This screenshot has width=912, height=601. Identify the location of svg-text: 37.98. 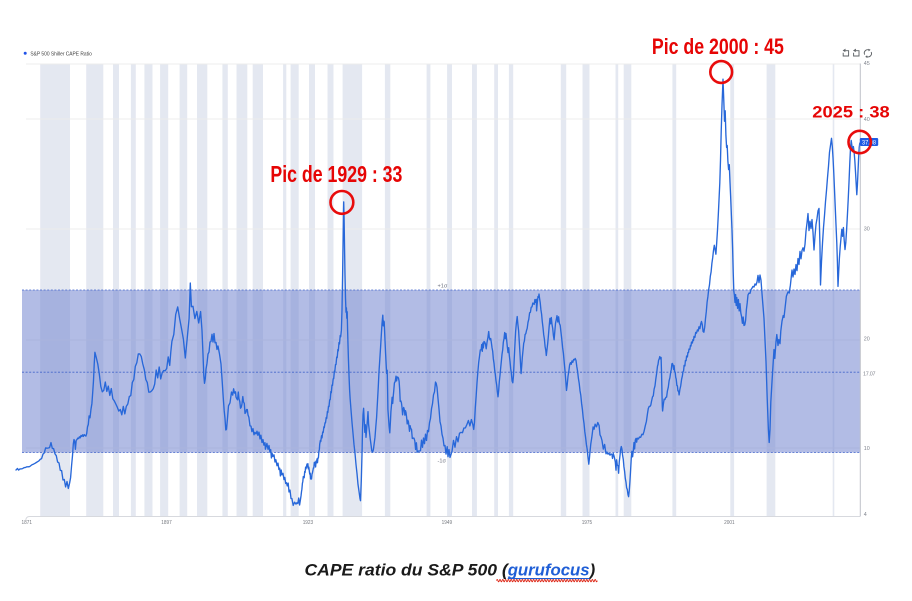
(869, 143).